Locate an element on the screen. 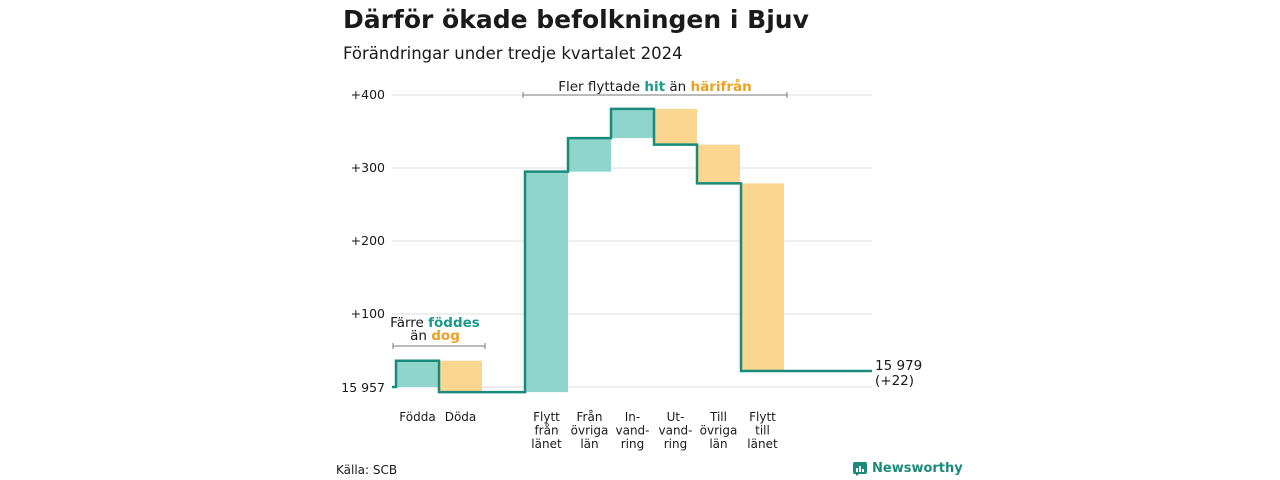 The width and height of the screenshot is (1280, 480). source-note: Källa: SCB is located at coordinates (367, 470).